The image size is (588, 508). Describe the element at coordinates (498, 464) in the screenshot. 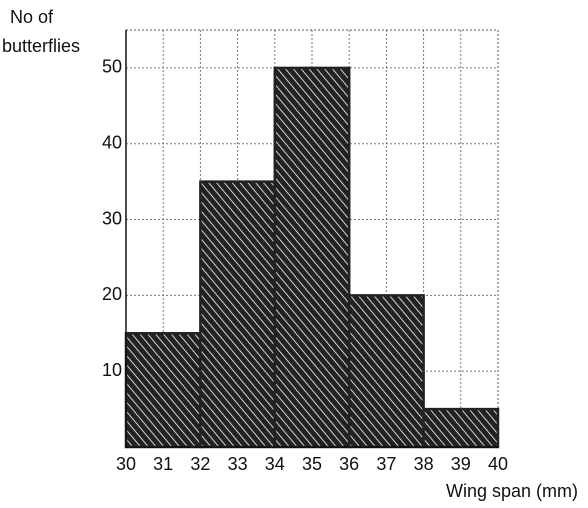

I see `x-tick-label: 40` at that location.